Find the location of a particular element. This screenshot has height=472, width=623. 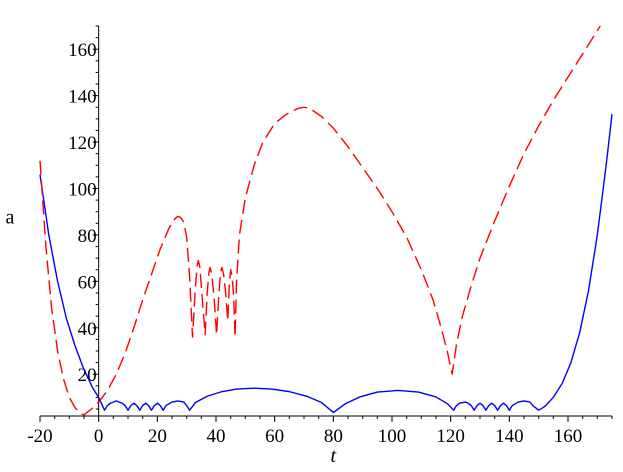

x-tick-label: 80 is located at coordinates (333, 436).